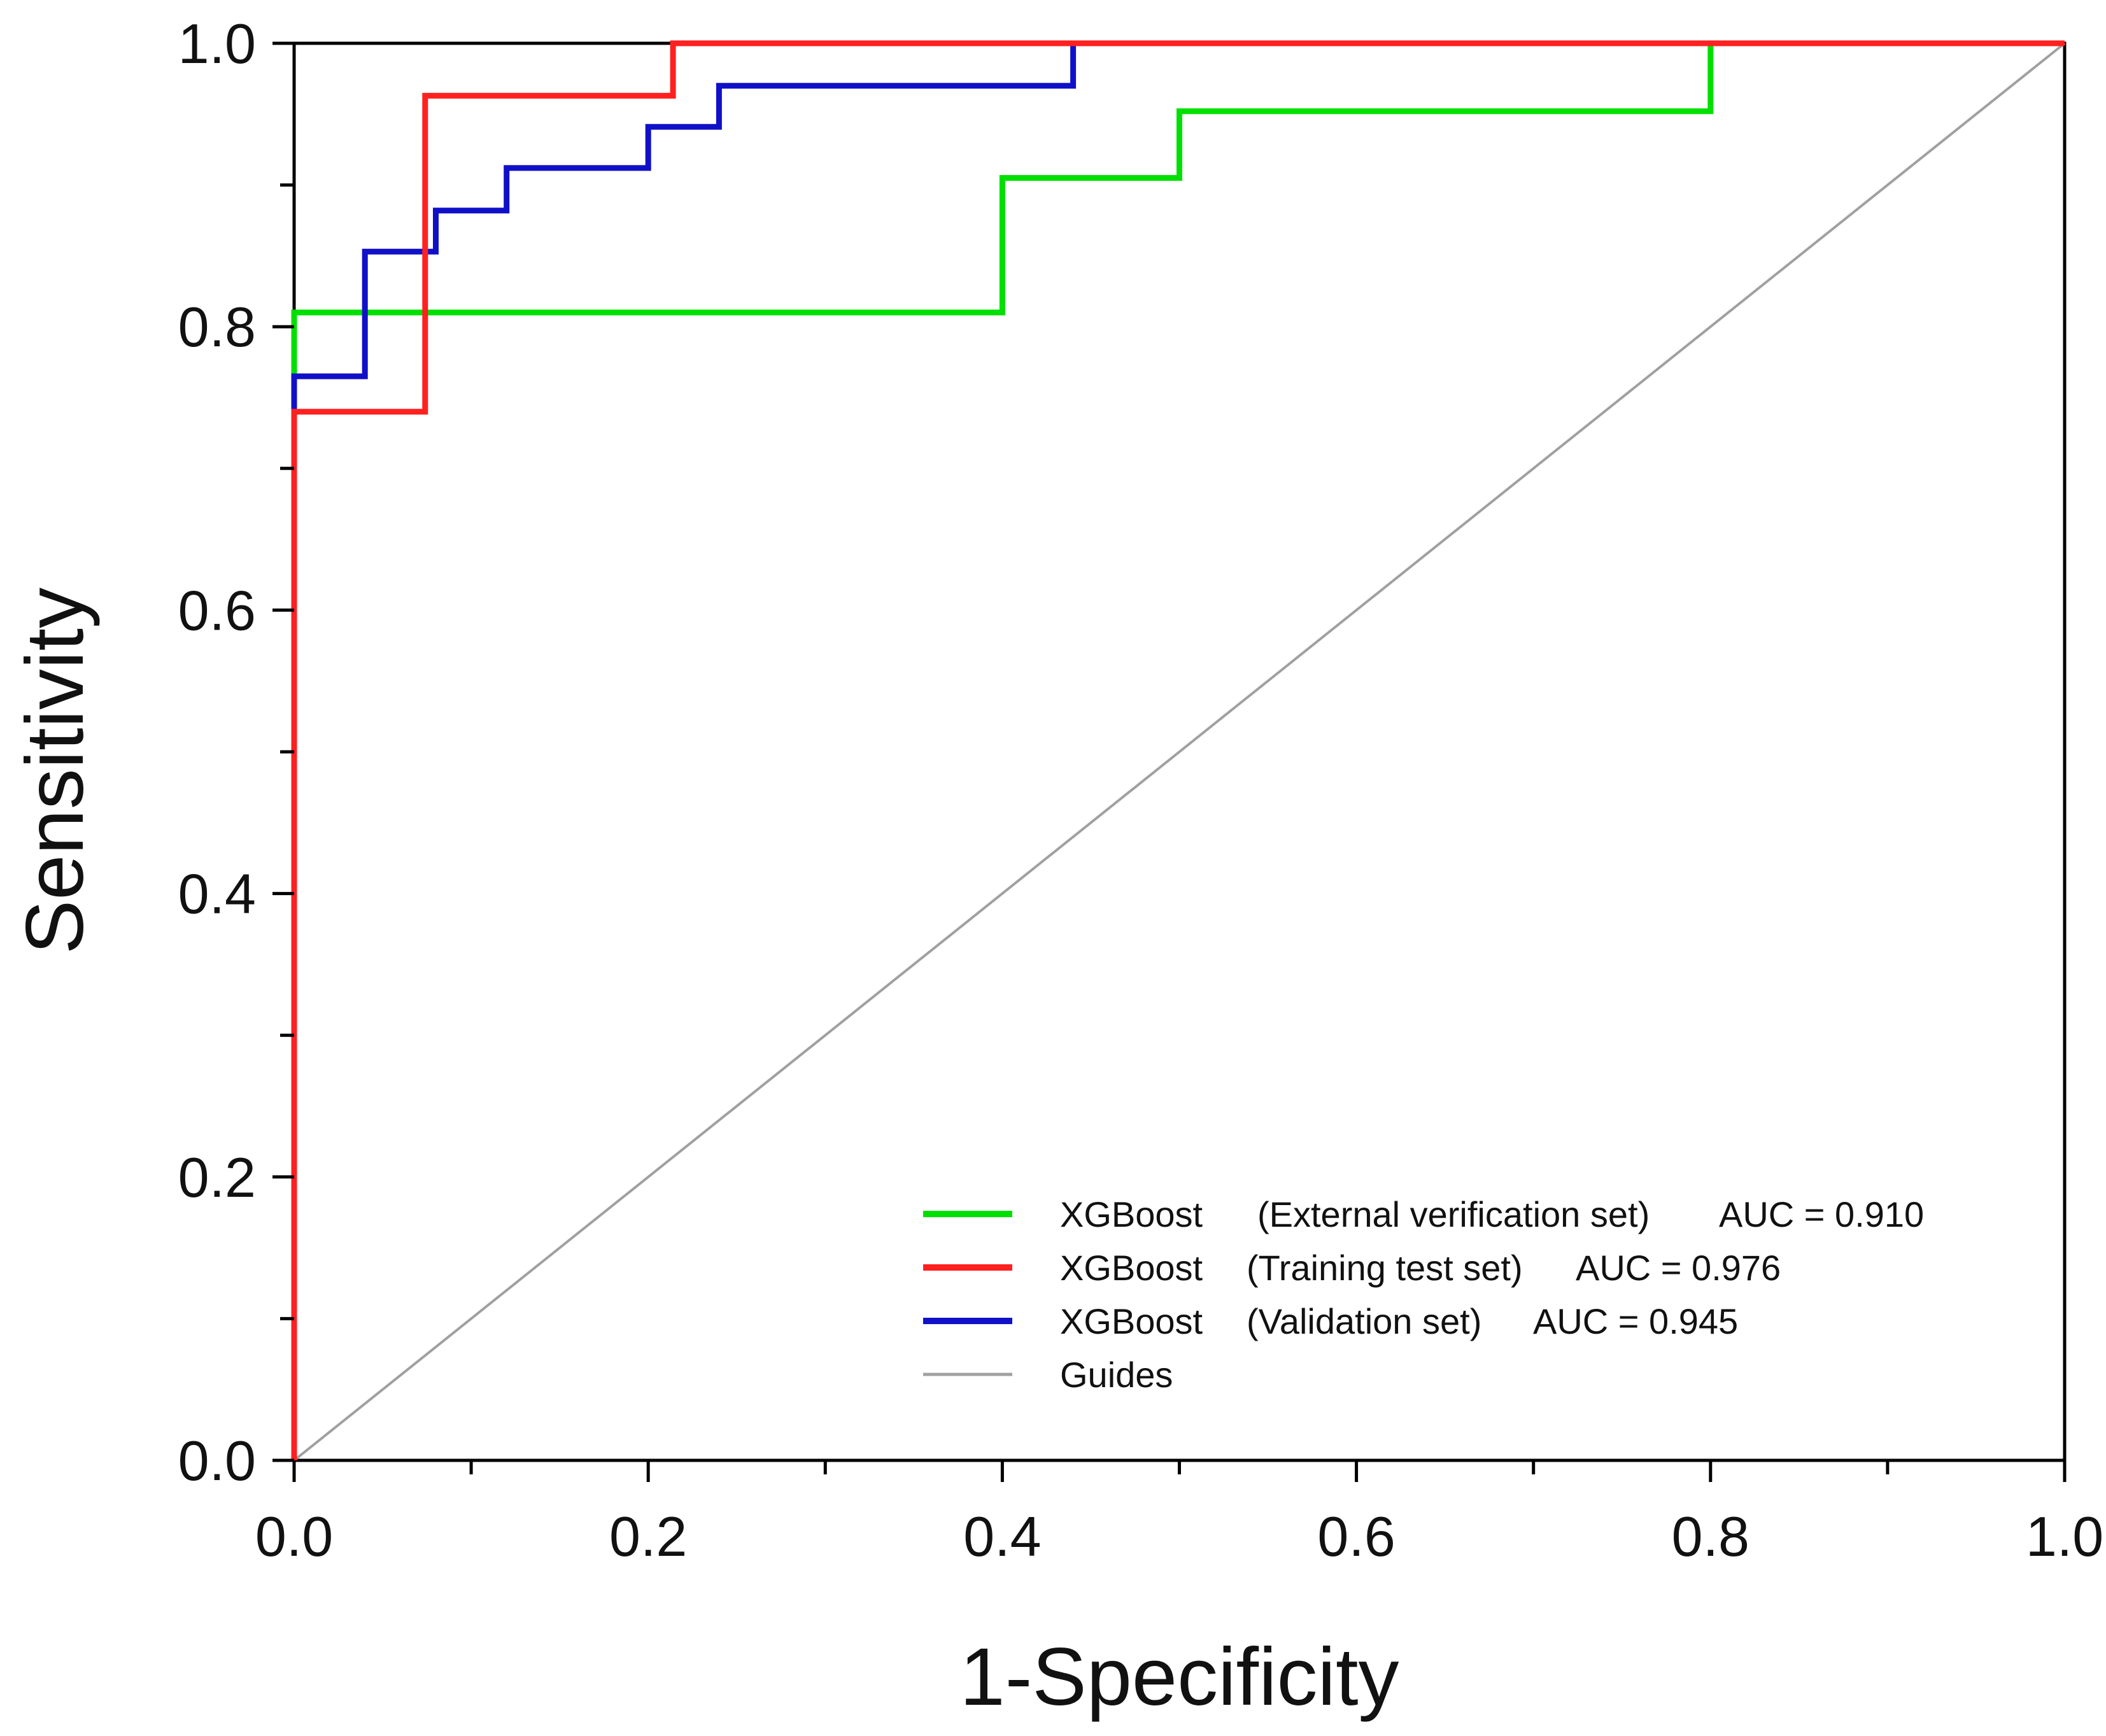 The width and height of the screenshot is (2106, 1736). What do you see at coordinates (1821, 1214) in the screenshot?
I see `legend-series-auc: AUC = 0.910` at bounding box center [1821, 1214].